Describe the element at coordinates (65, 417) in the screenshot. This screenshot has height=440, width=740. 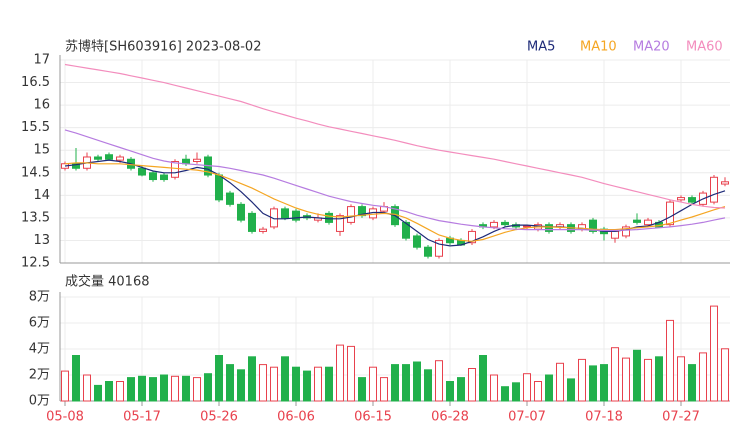
I see `x-tick-label: 05-08` at that location.